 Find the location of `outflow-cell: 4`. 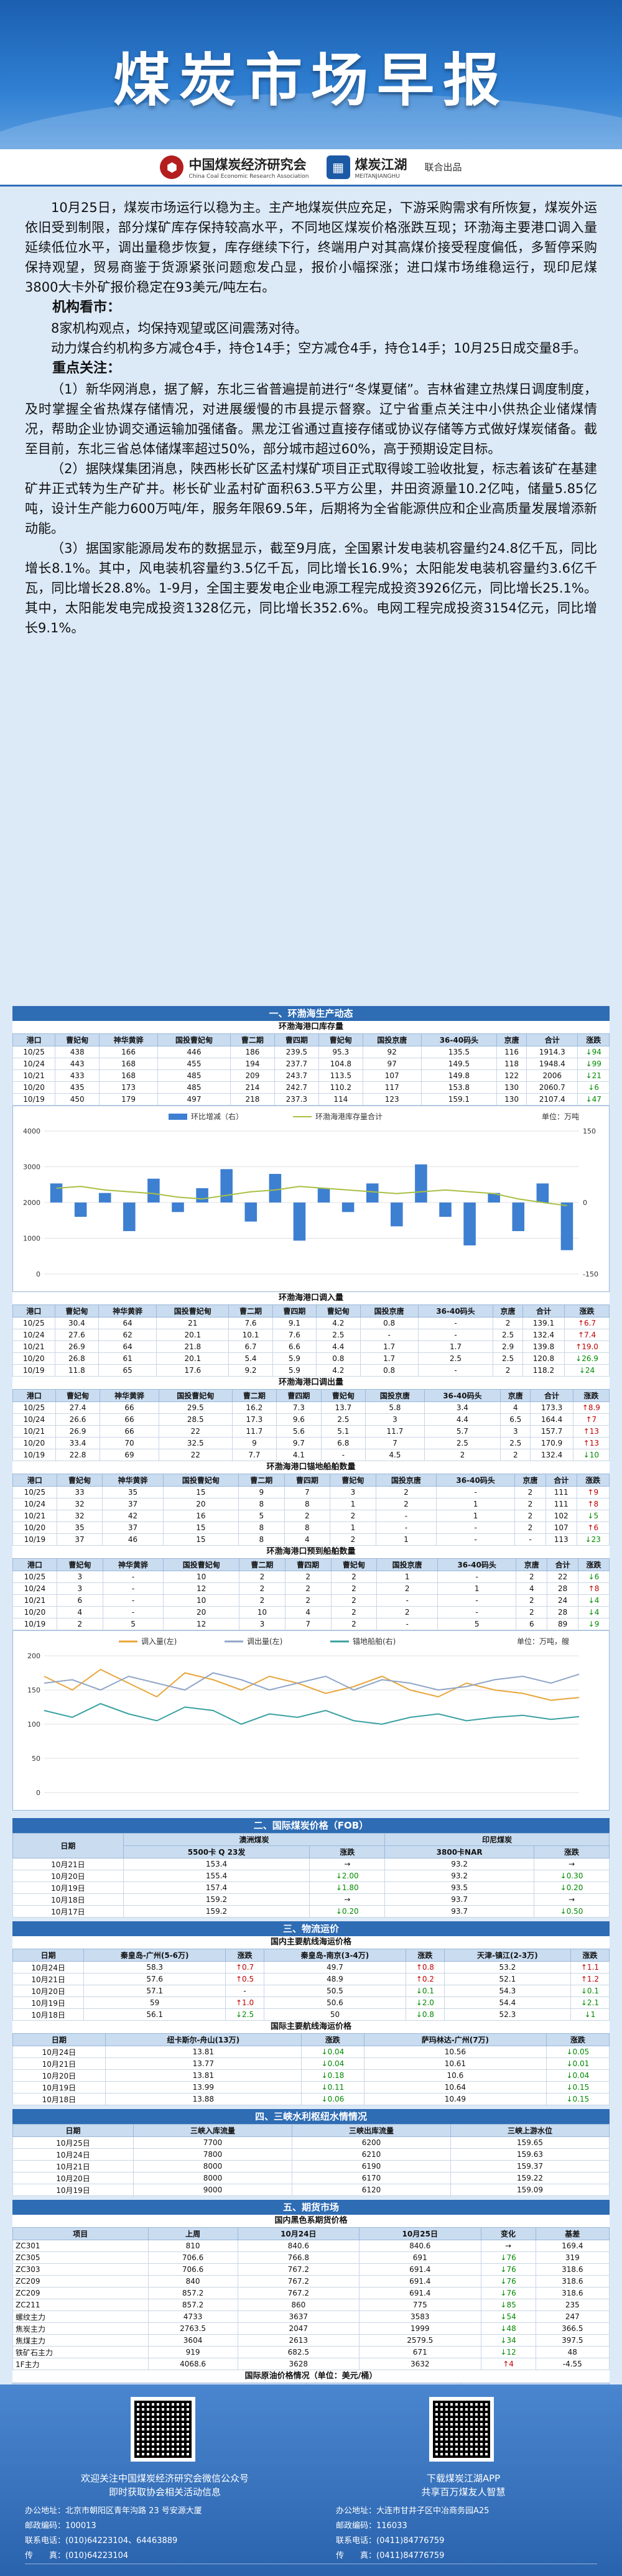

outflow-cell: 4 is located at coordinates (515, 1407).